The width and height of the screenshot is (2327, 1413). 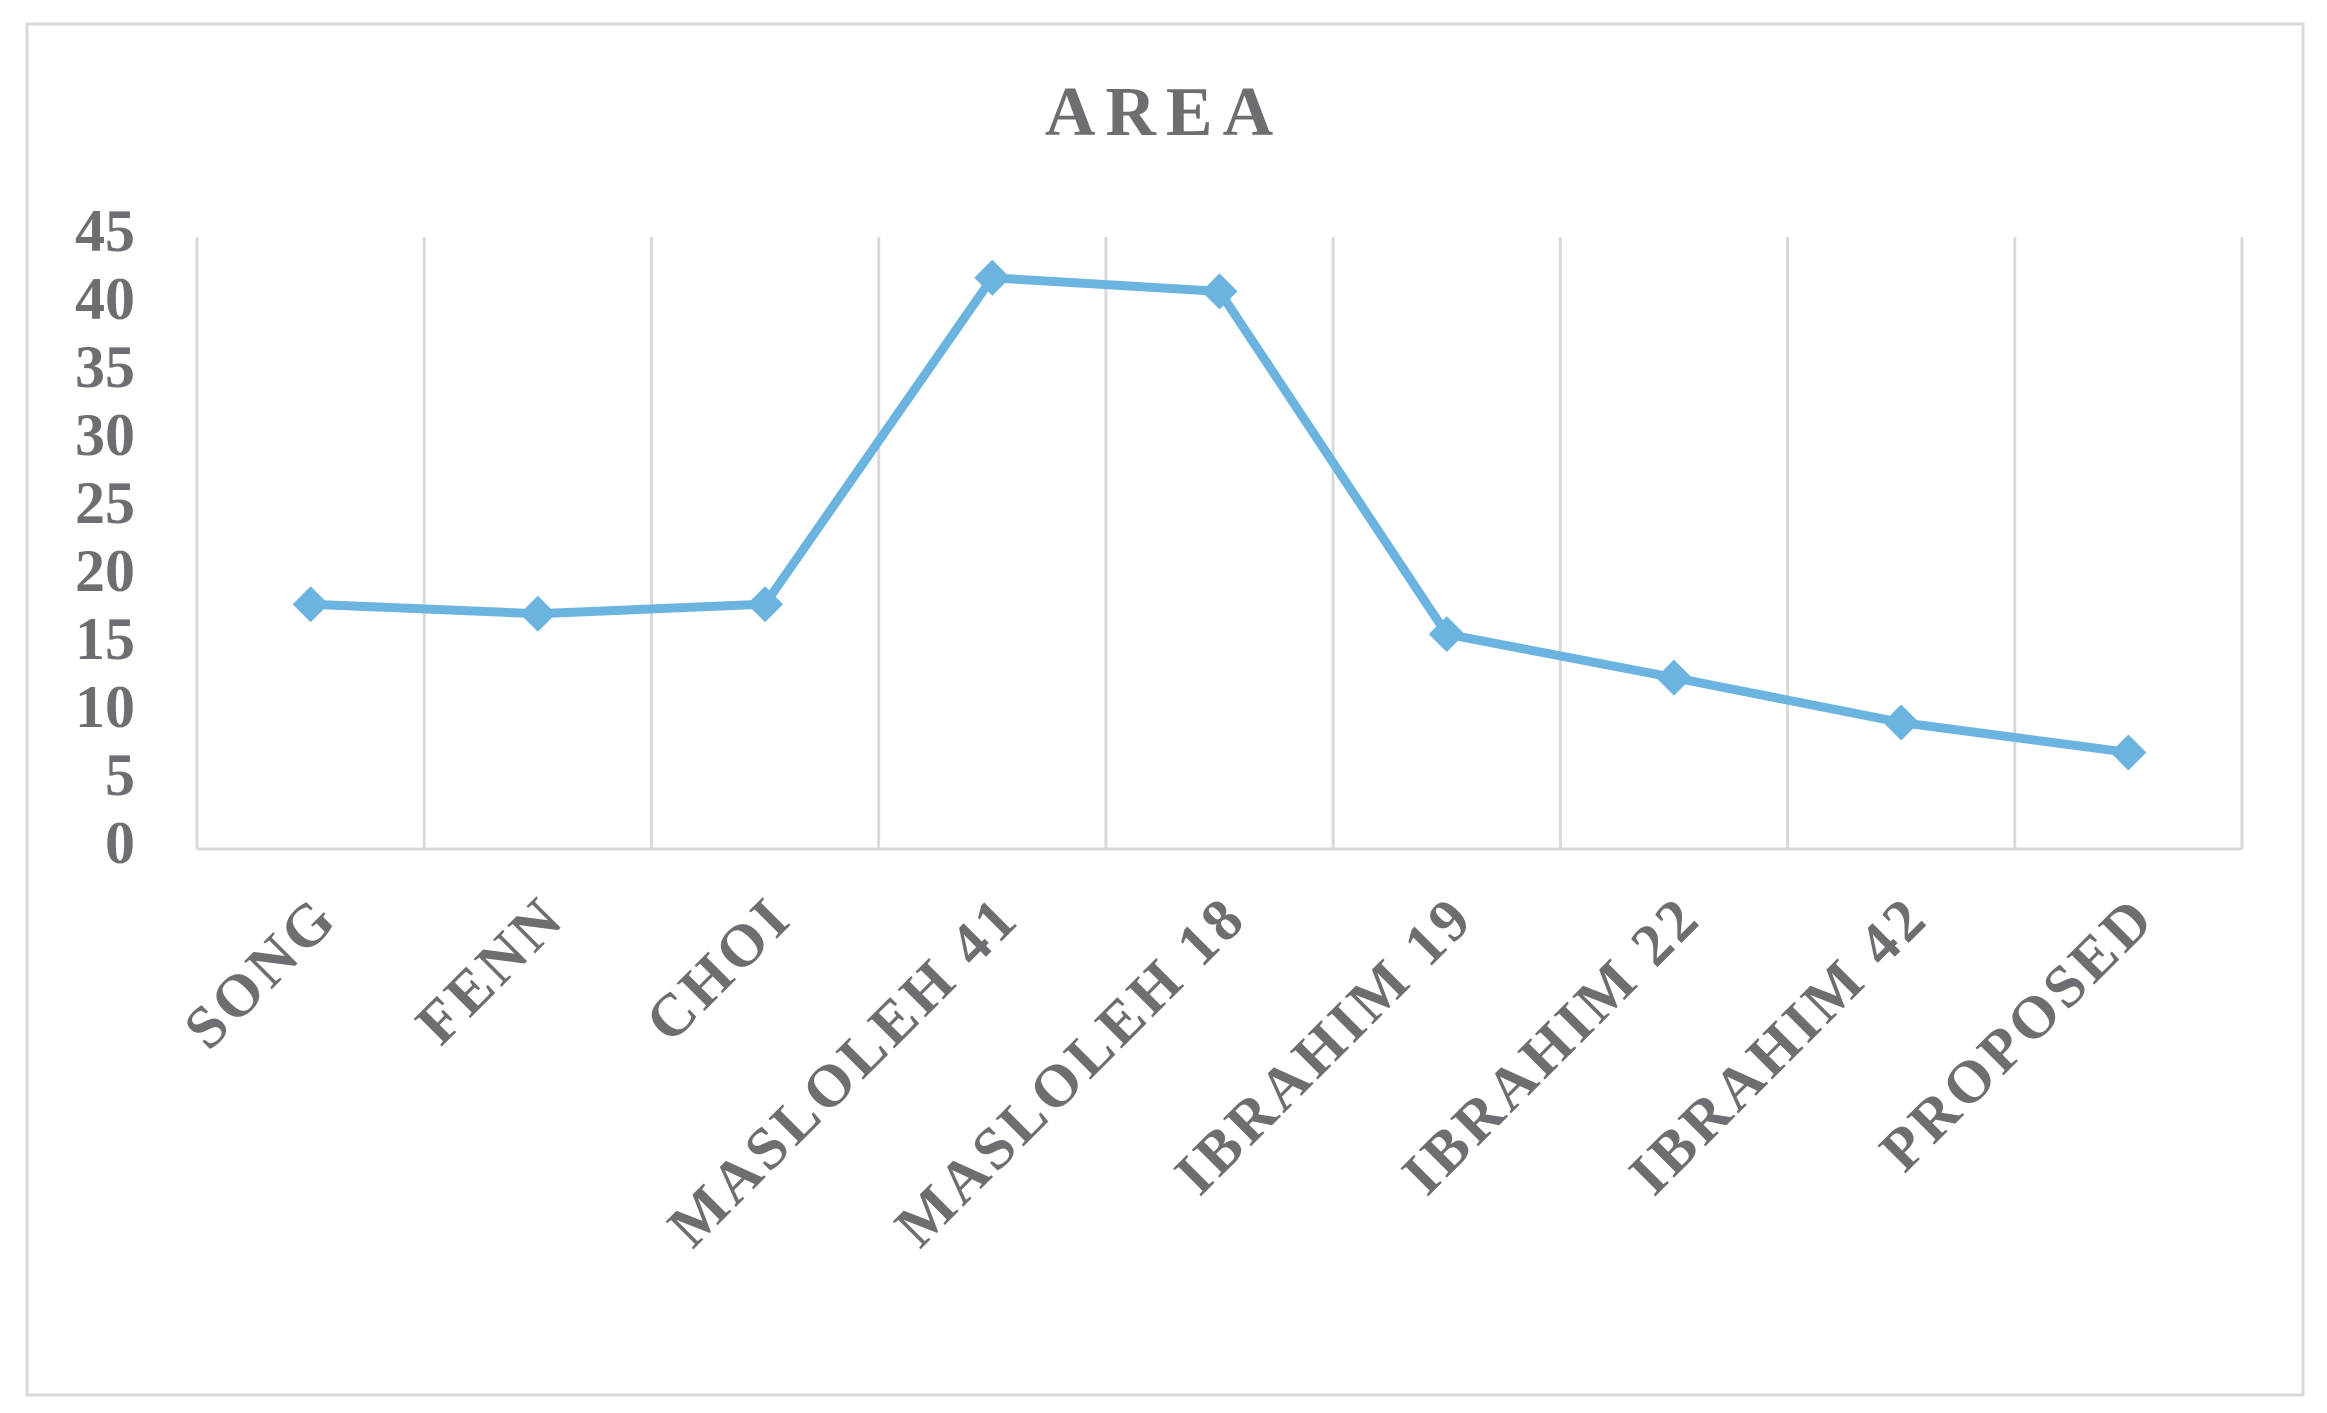 What do you see at coordinates (105, 639) in the screenshot?
I see `y-tick-label: 15` at bounding box center [105, 639].